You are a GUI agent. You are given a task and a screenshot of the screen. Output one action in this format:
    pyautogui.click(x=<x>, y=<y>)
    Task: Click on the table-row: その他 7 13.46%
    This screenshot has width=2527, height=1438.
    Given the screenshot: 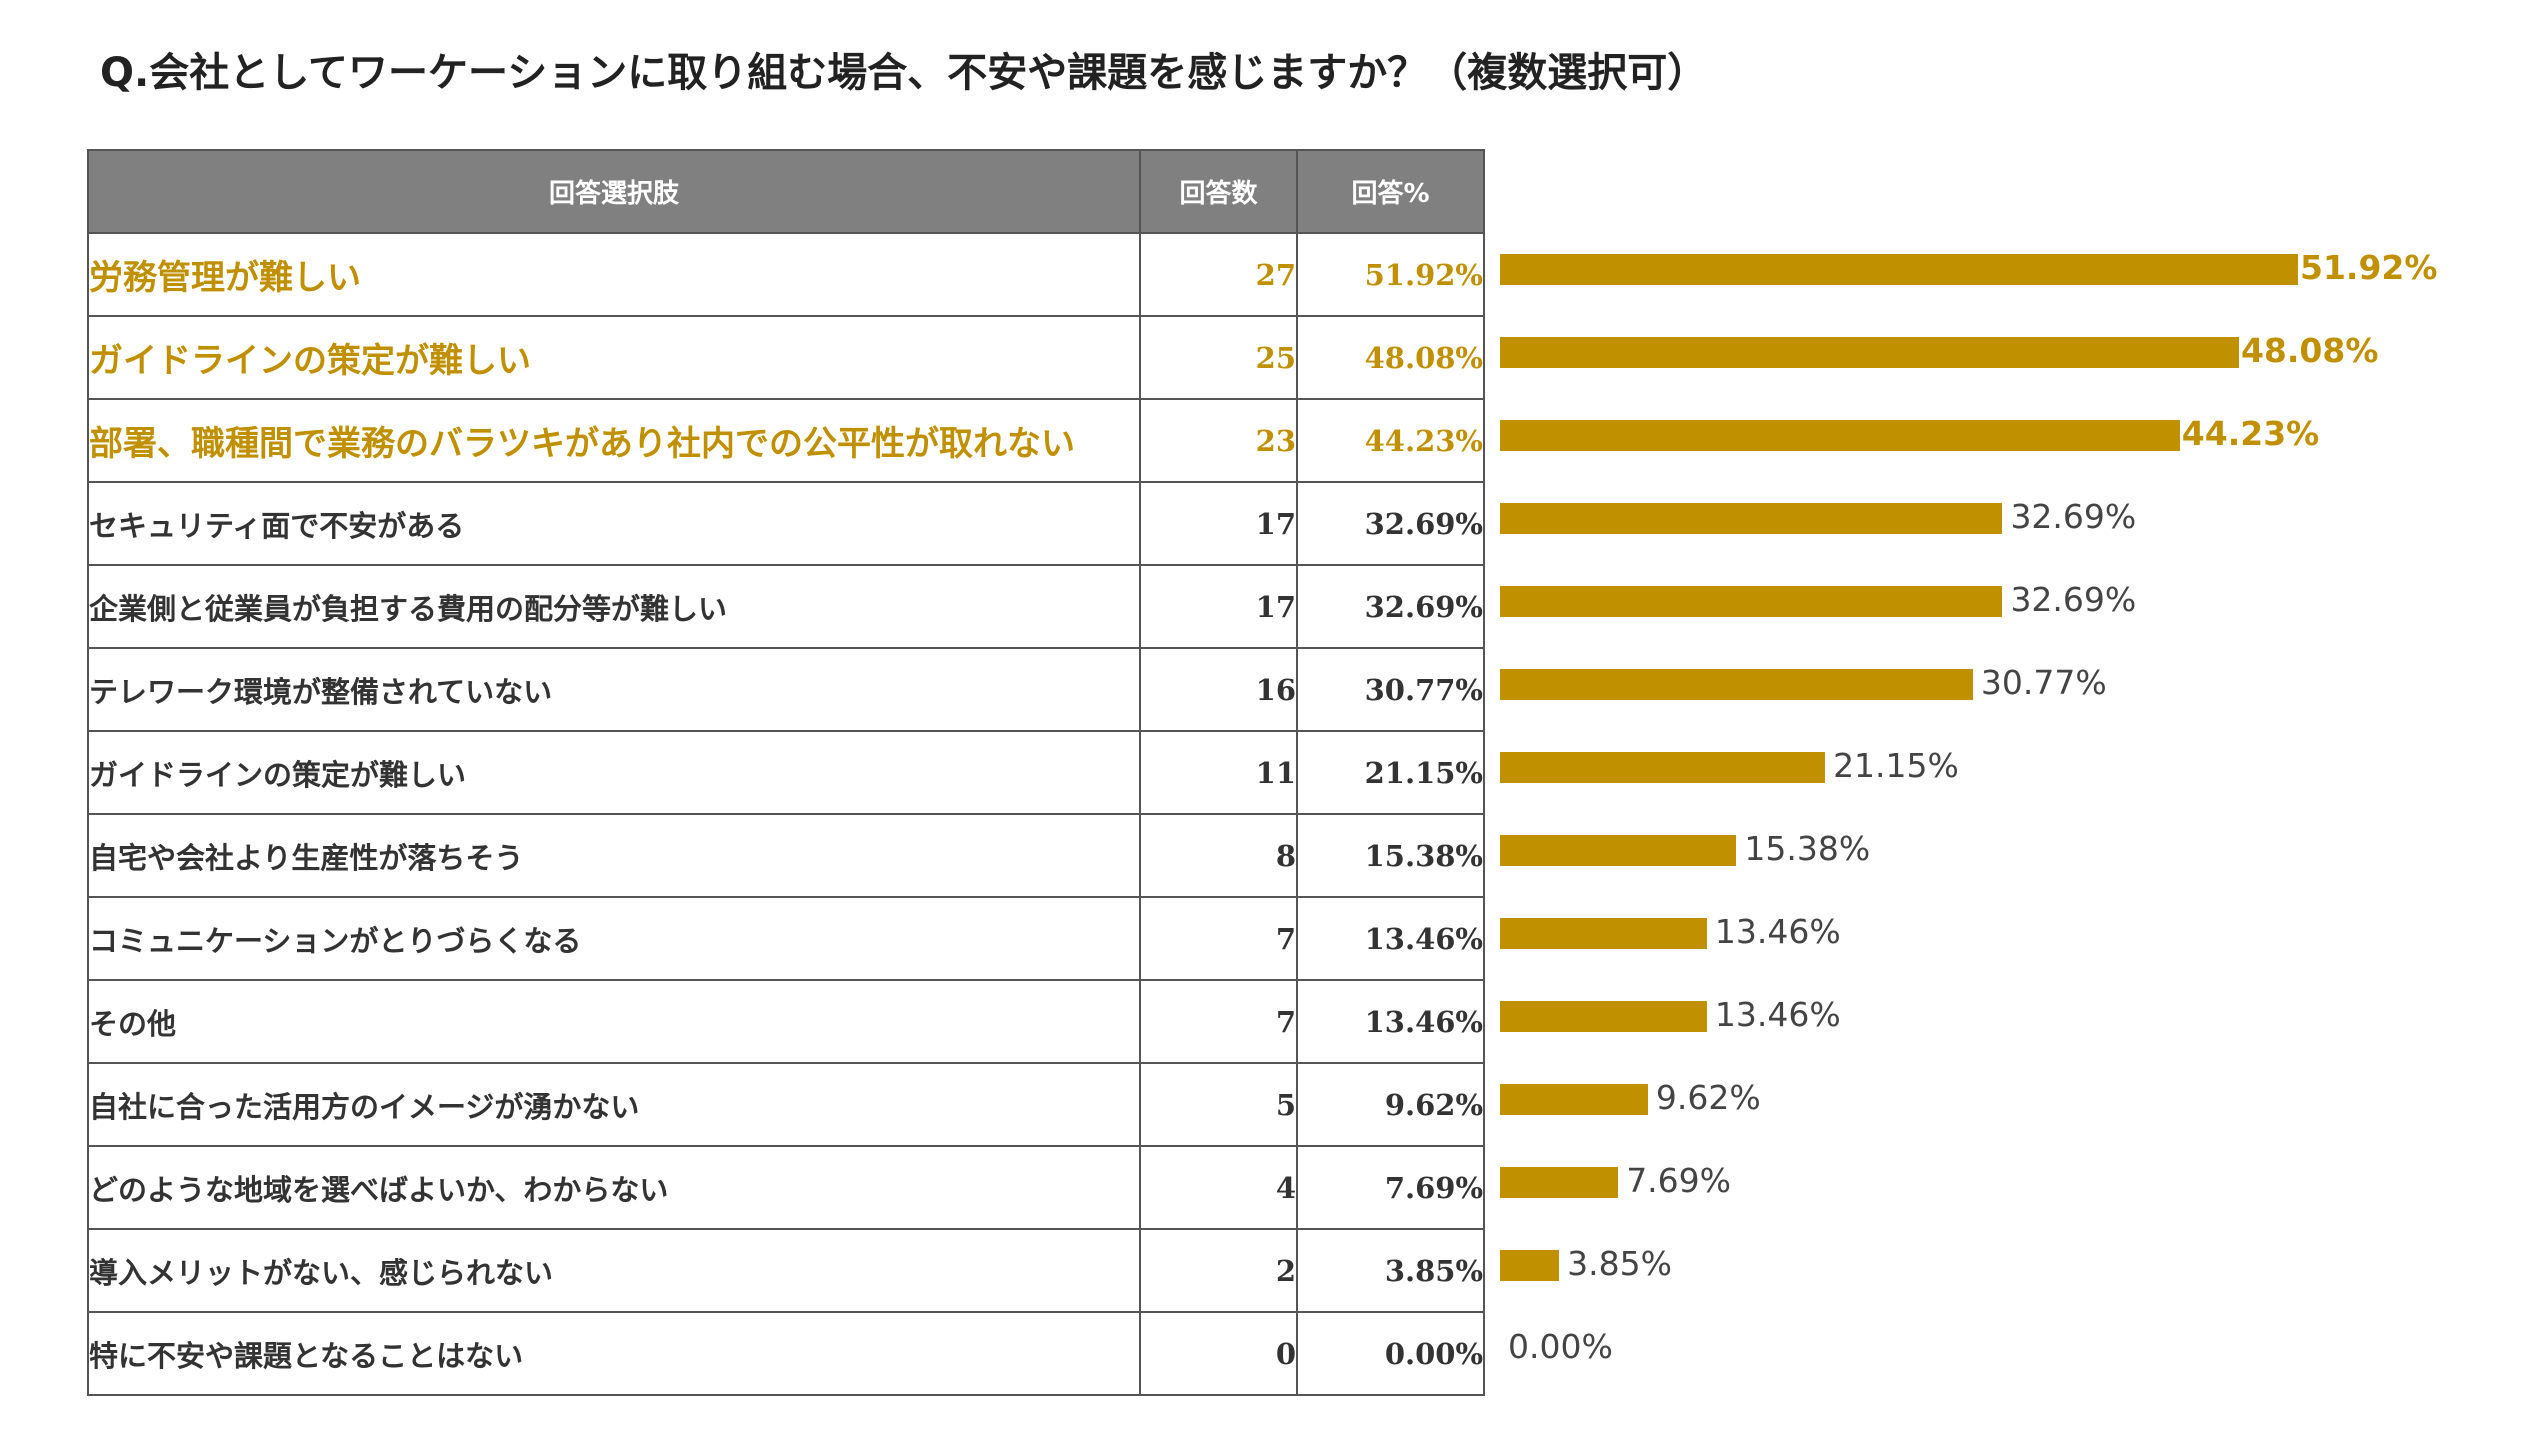 What is the action you would take?
    pyautogui.click(x=786, y=1021)
    